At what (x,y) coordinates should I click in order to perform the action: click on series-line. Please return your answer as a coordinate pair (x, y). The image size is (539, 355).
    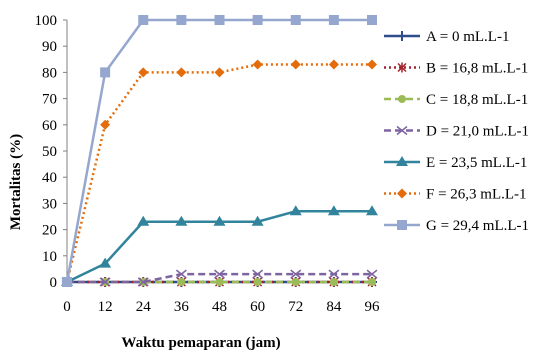
    Looking at the image, I should click on (219, 278).